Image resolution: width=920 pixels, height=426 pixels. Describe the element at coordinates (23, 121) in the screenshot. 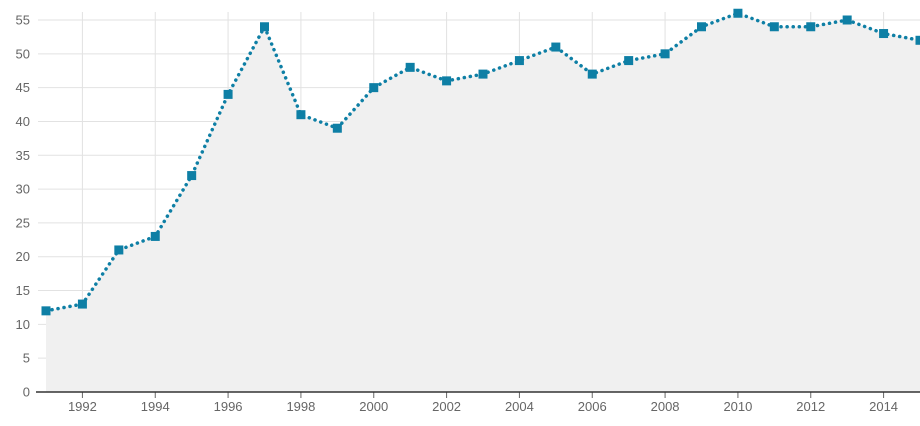

I see `y-tick-label: 40` at that location.